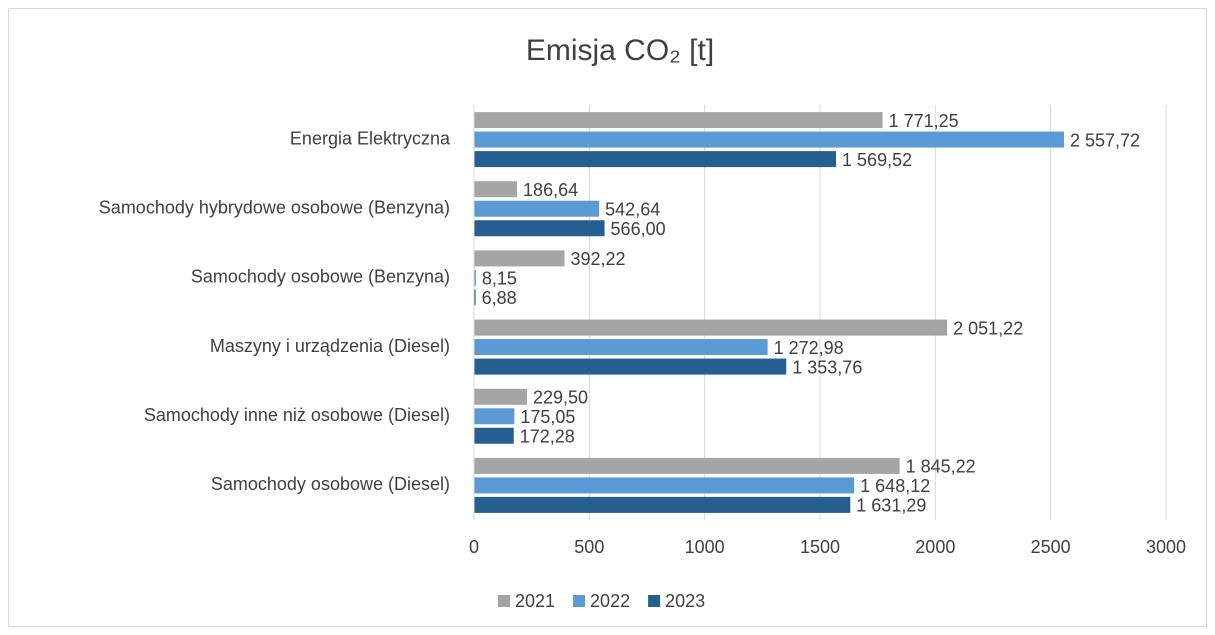 Image resolution: width=1215 pixels, height=635 pixels. What do you see at coordinates (1051, 547) in the screenshot?
I see `x-tick-label: 2500` at bounding box center [1051, 547].